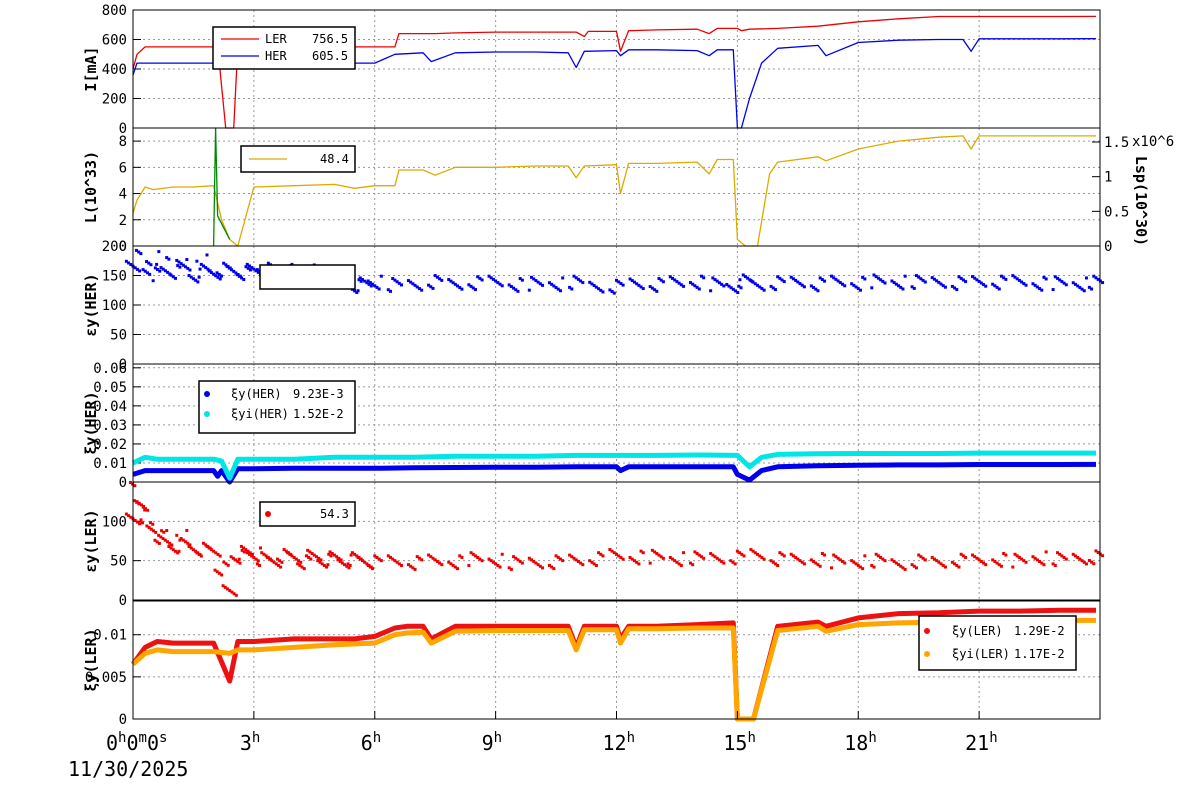 The height and width of the screenshot is (798, 1200). Describe the element at coordinates (307, 514) in the screenshot. I see `legend-box` at that location.